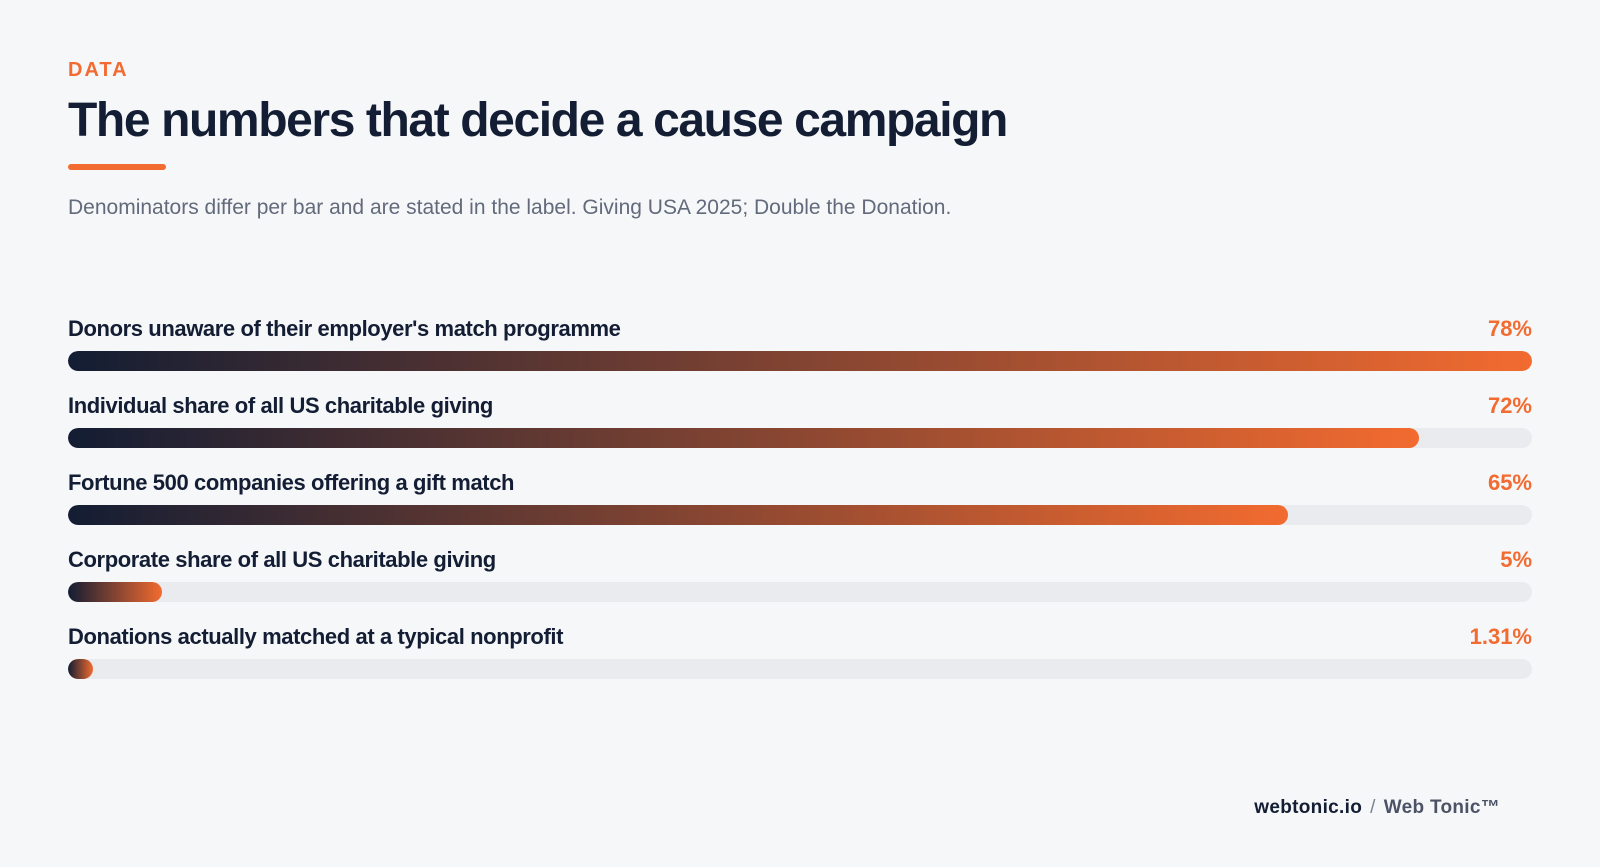 This screenshot has height=867, width=1600. Describe the element at coordinates (1441, 807) in the screenshot. I see `footer-brand: Web Tonic™` at that location.